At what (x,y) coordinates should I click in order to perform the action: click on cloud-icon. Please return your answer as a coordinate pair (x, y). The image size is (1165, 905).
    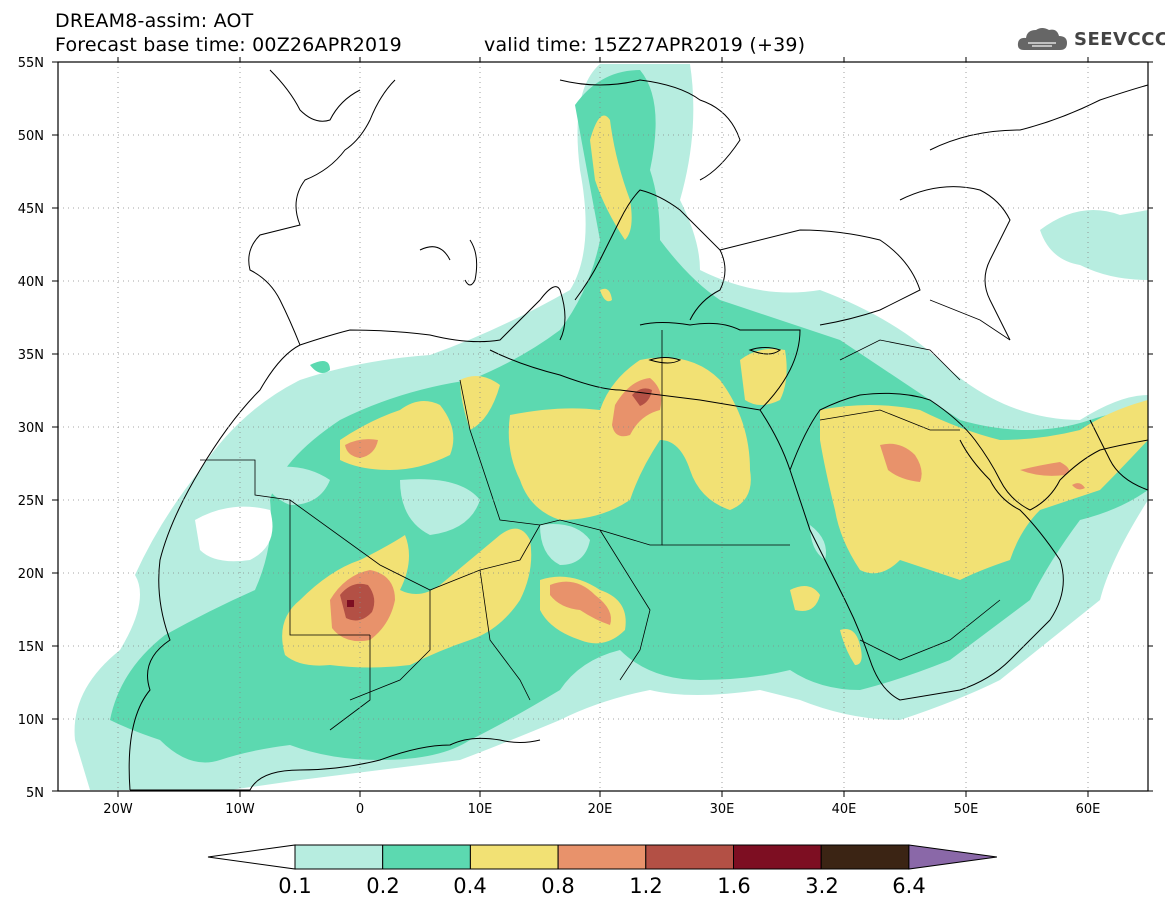
    Looking at the image, I should click on (1042, 39).